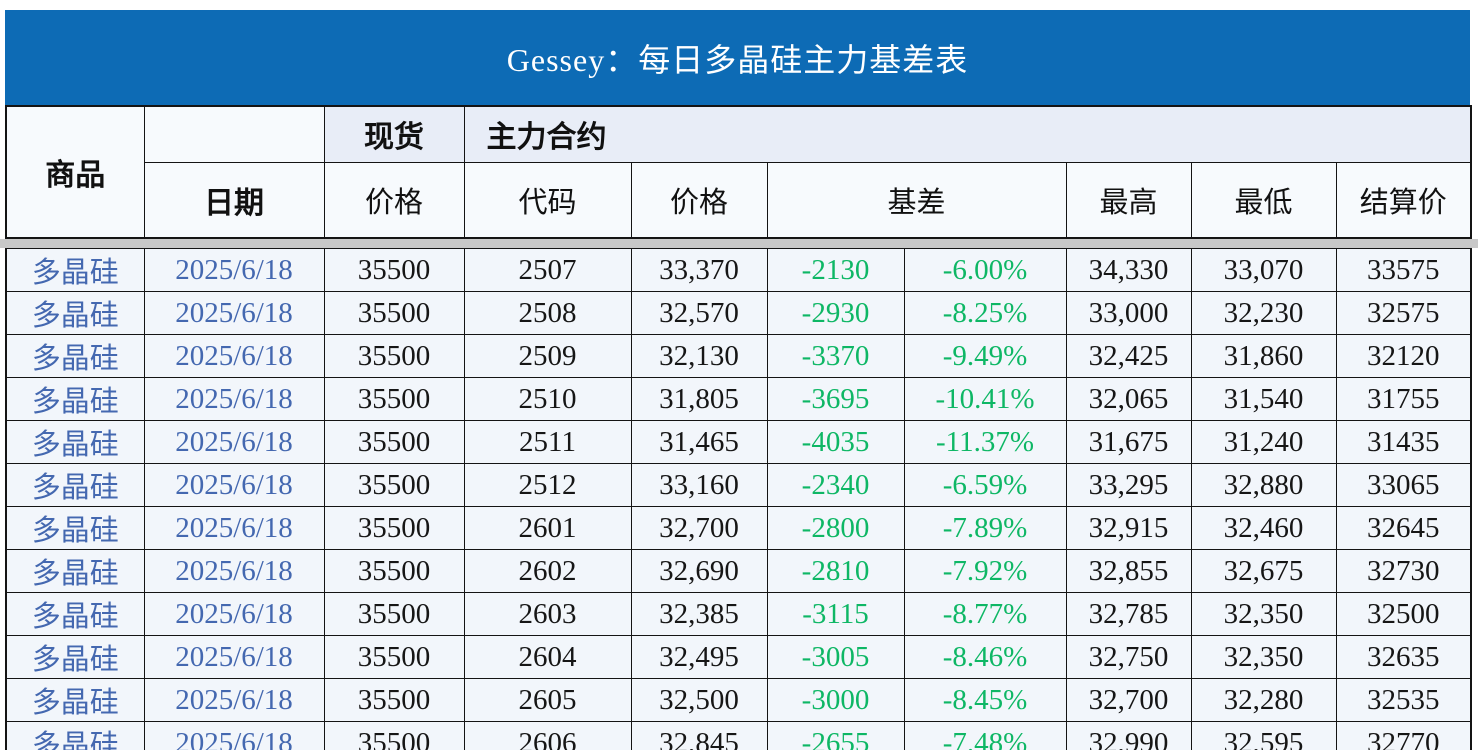  What do you see at coordinates (699, 200) in the screenshot?
I see `header-price: 价格` at bounding box center [699, 200].